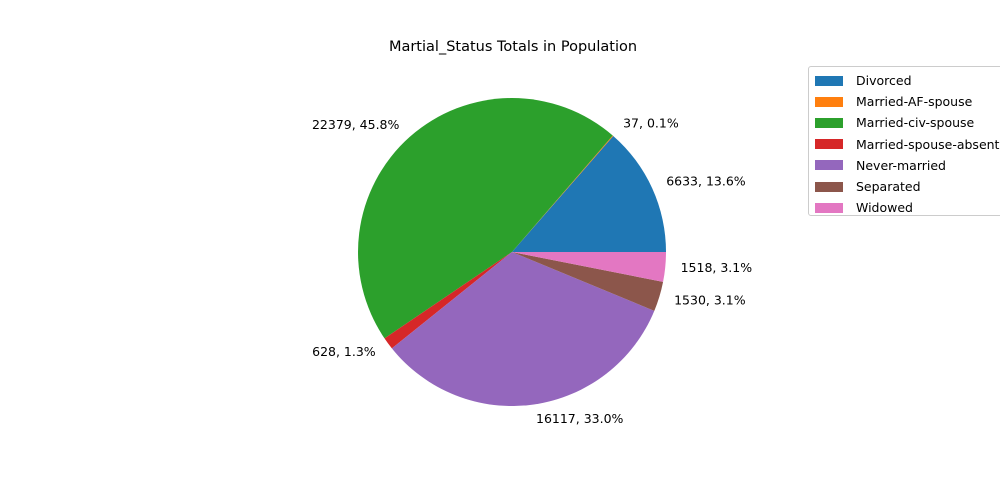 The width and height of the screenshot is (1000, 500). I want to click on legend-item-married-civ-spouse: Married-civ-spouse, so click(907, 122).